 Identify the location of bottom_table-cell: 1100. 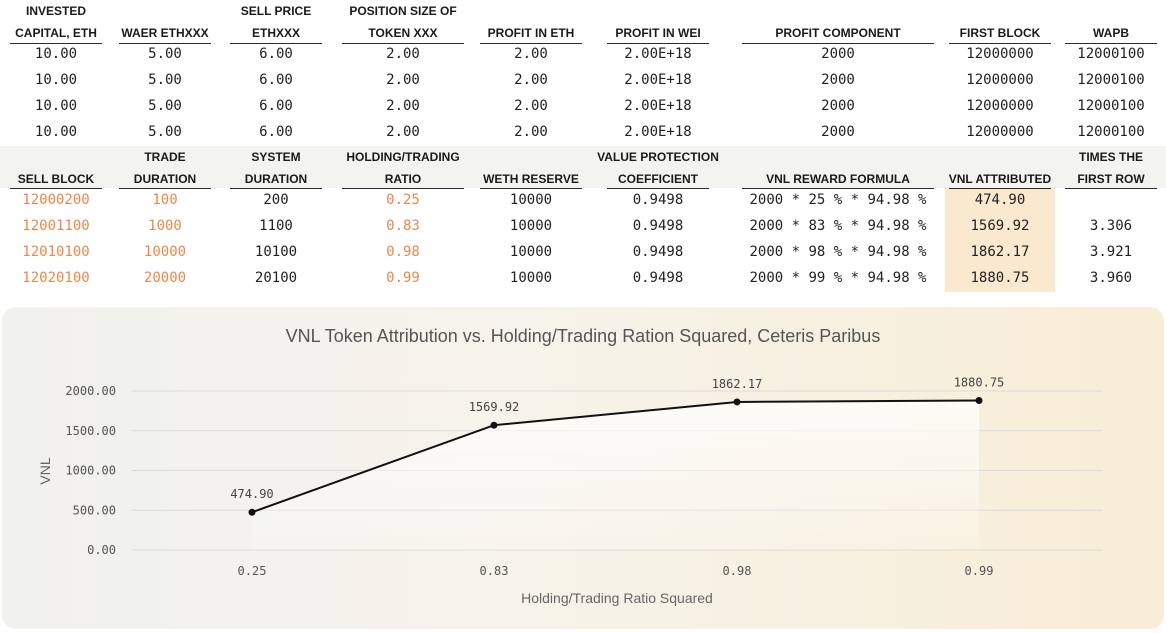
(276, 226).